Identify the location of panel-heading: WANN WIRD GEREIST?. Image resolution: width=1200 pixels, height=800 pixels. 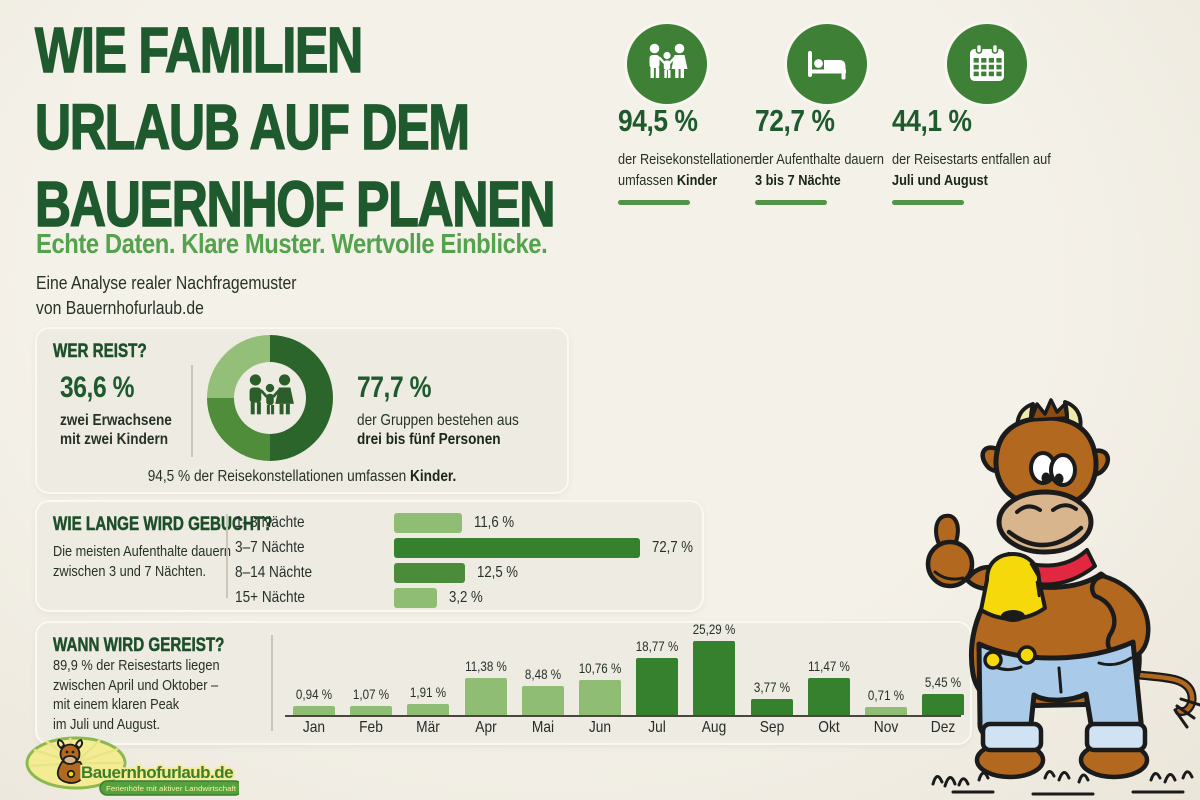
(139, 646).